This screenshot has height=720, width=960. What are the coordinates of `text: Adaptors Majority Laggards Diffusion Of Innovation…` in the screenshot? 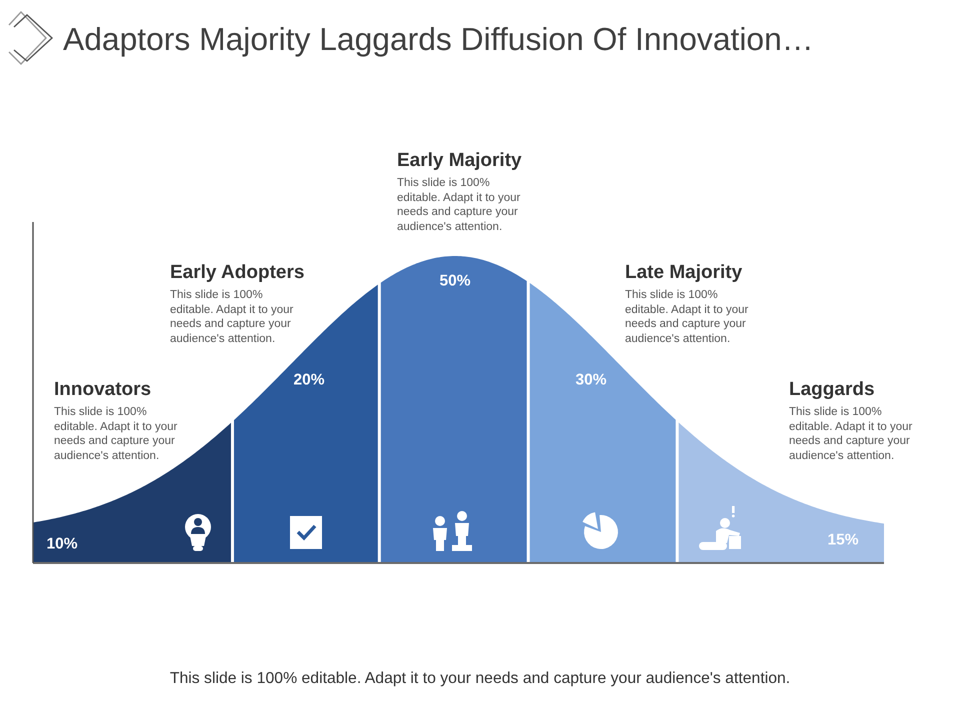 It's located at (438, 39).